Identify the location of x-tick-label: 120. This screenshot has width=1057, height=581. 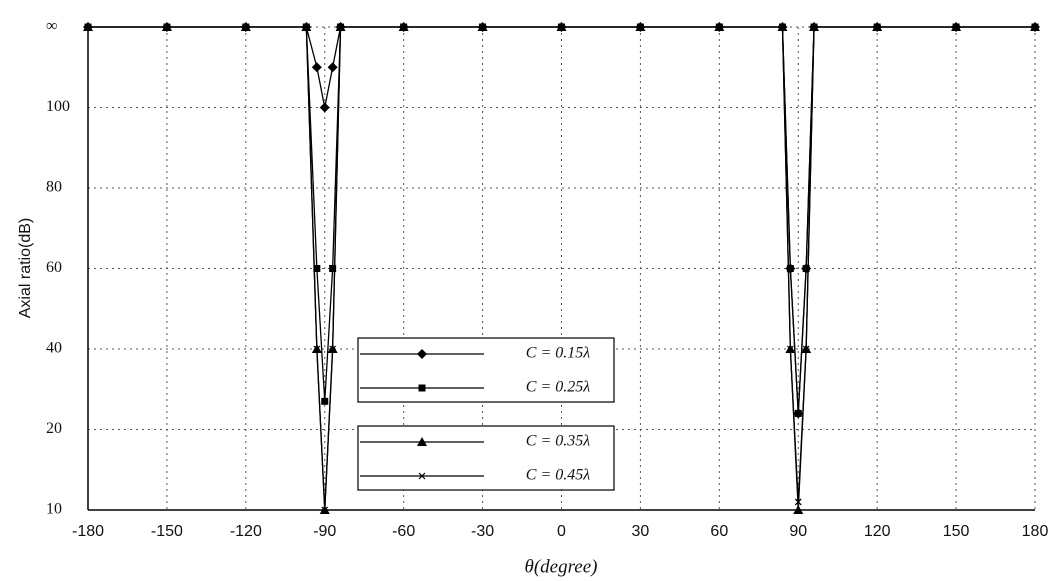
(877, 531).